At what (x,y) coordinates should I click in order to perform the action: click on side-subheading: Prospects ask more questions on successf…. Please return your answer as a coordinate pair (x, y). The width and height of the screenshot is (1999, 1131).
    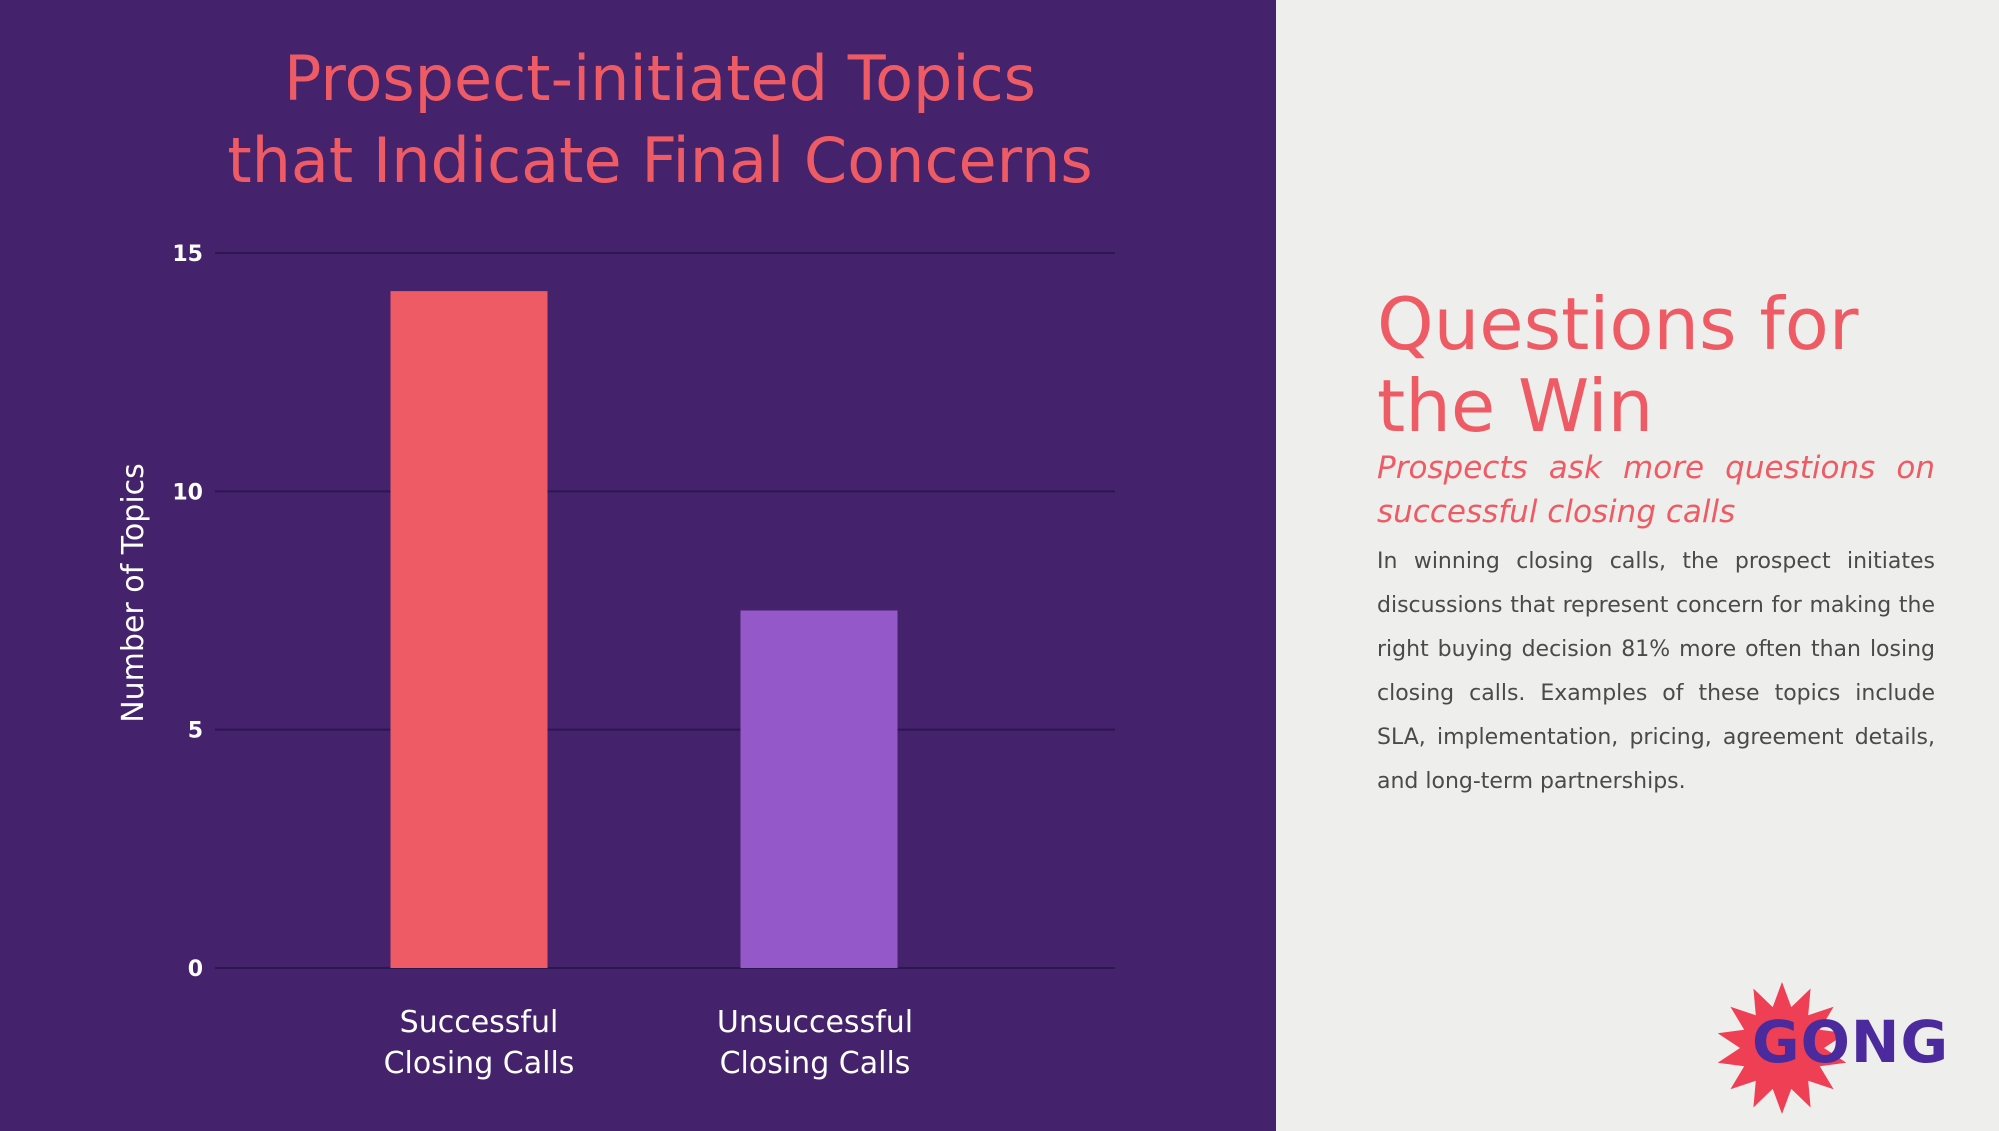
    Looking at the image, I should click on (1656, 490).